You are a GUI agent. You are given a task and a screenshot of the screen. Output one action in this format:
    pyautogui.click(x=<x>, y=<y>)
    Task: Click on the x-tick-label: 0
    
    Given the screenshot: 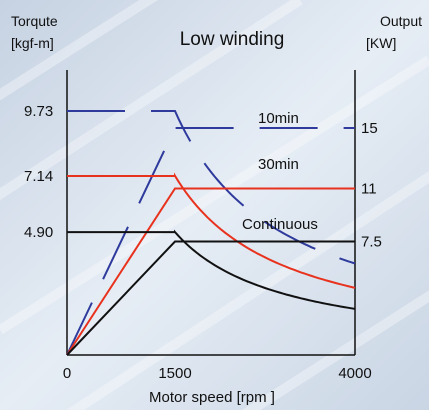 What is the action you would take?
    pyautogui.click(x=67, y=373)
    